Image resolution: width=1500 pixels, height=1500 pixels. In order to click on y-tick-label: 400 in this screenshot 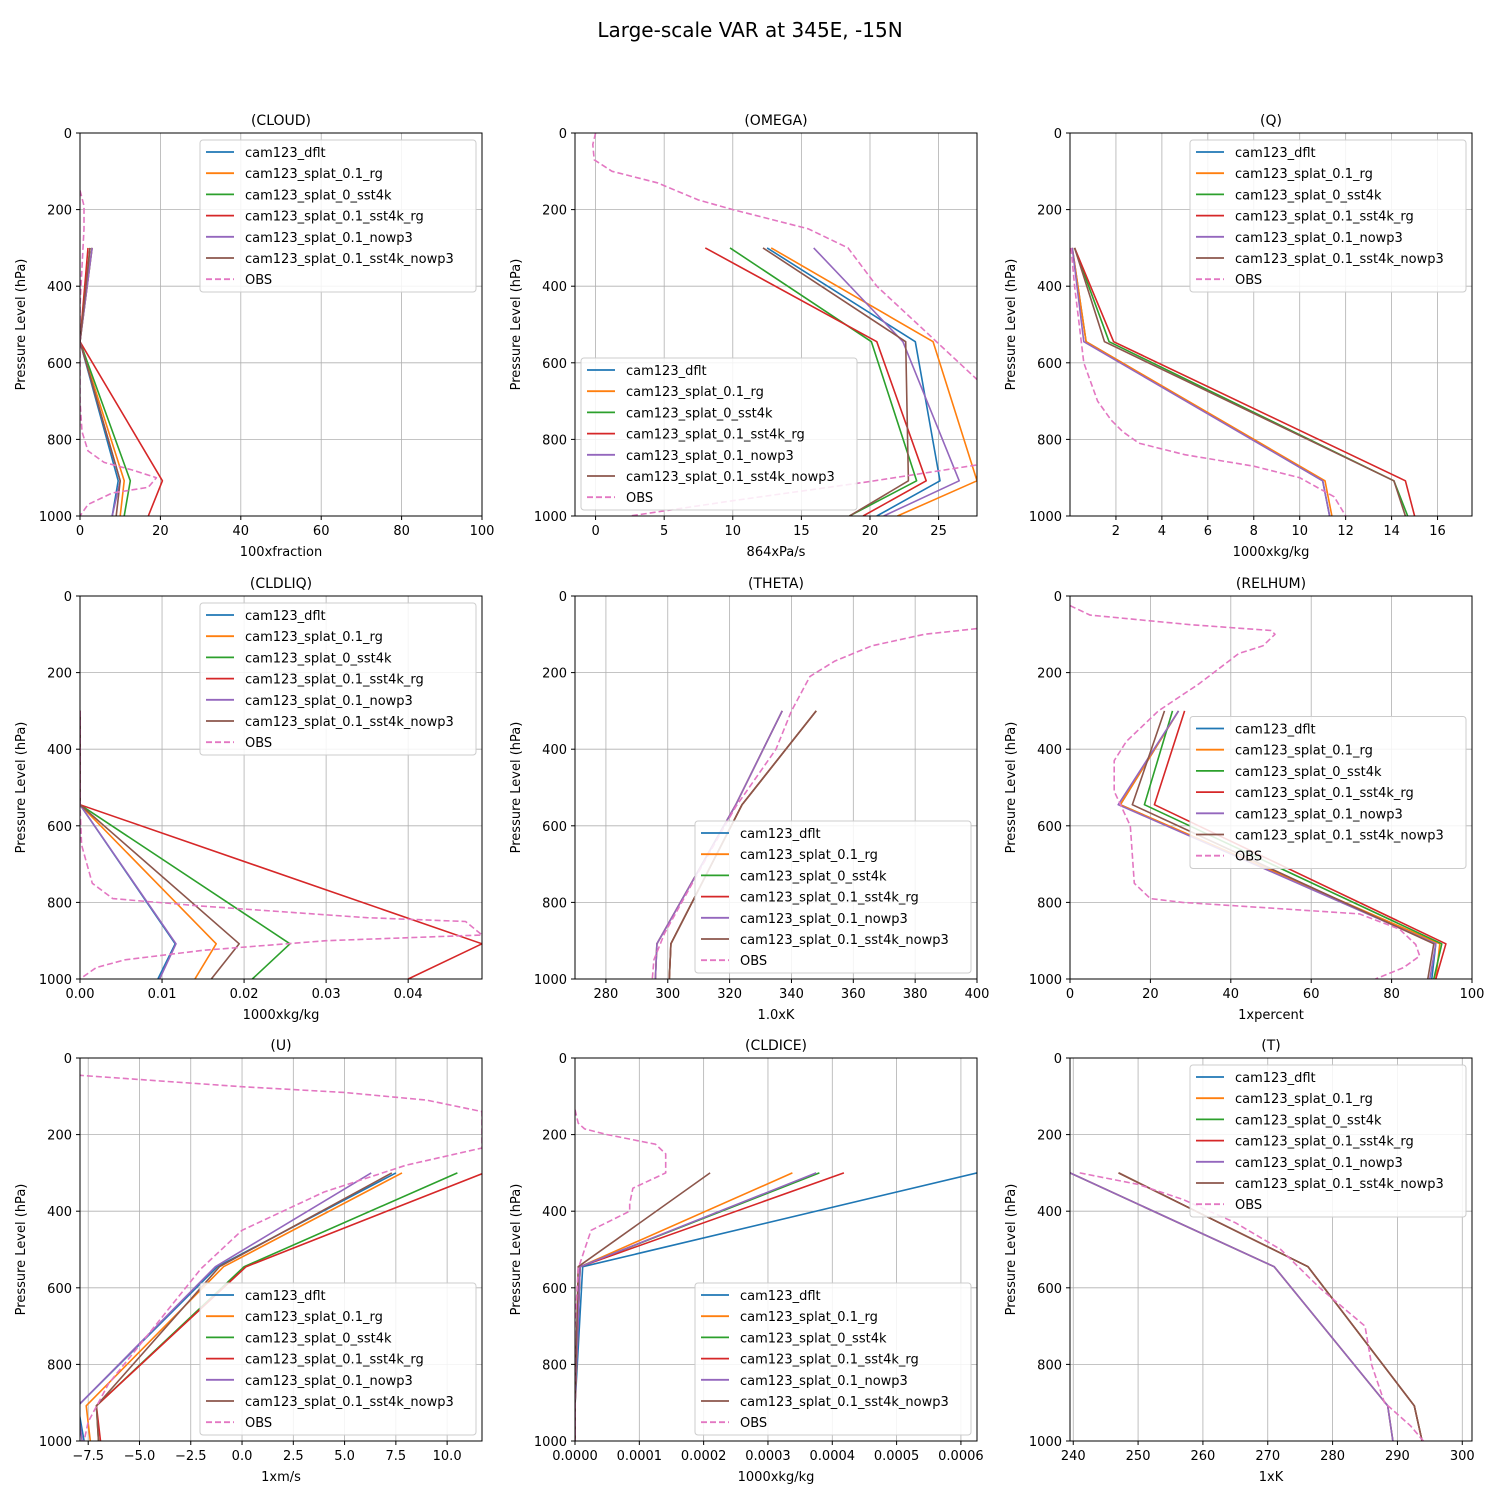, I will do `click(554, 750)`.